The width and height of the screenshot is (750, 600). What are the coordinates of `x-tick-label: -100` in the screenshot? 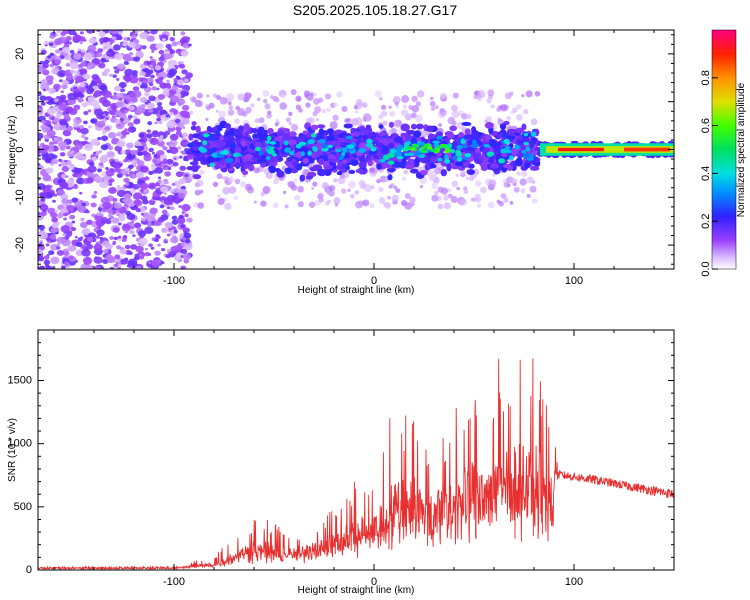 It's located at (174, 281).